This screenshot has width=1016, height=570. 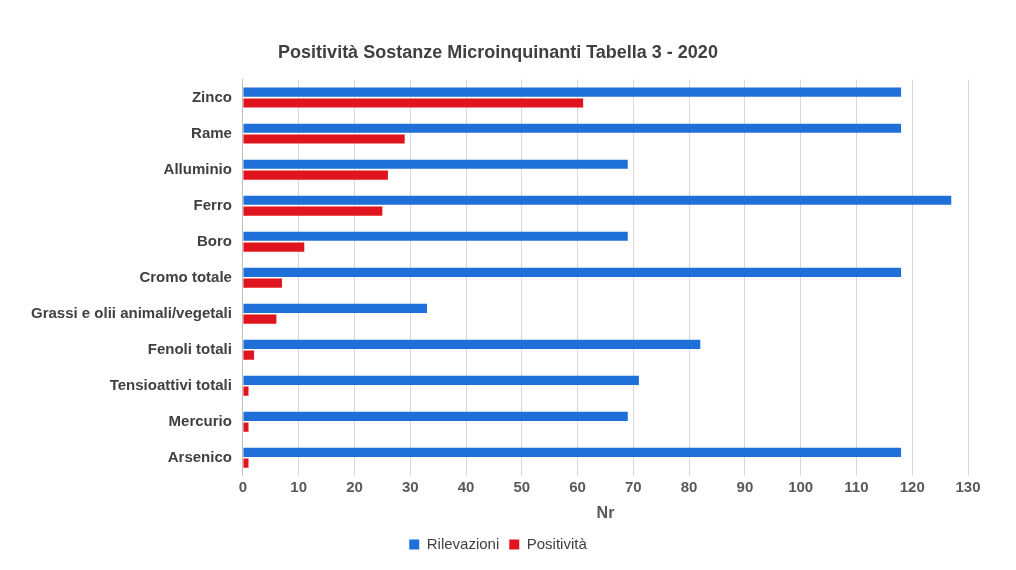 What do you see at coordinates (185, 276) in the screenshot?
I see `y-tick-label: Cromo totale` at bounding box center [185, 276].